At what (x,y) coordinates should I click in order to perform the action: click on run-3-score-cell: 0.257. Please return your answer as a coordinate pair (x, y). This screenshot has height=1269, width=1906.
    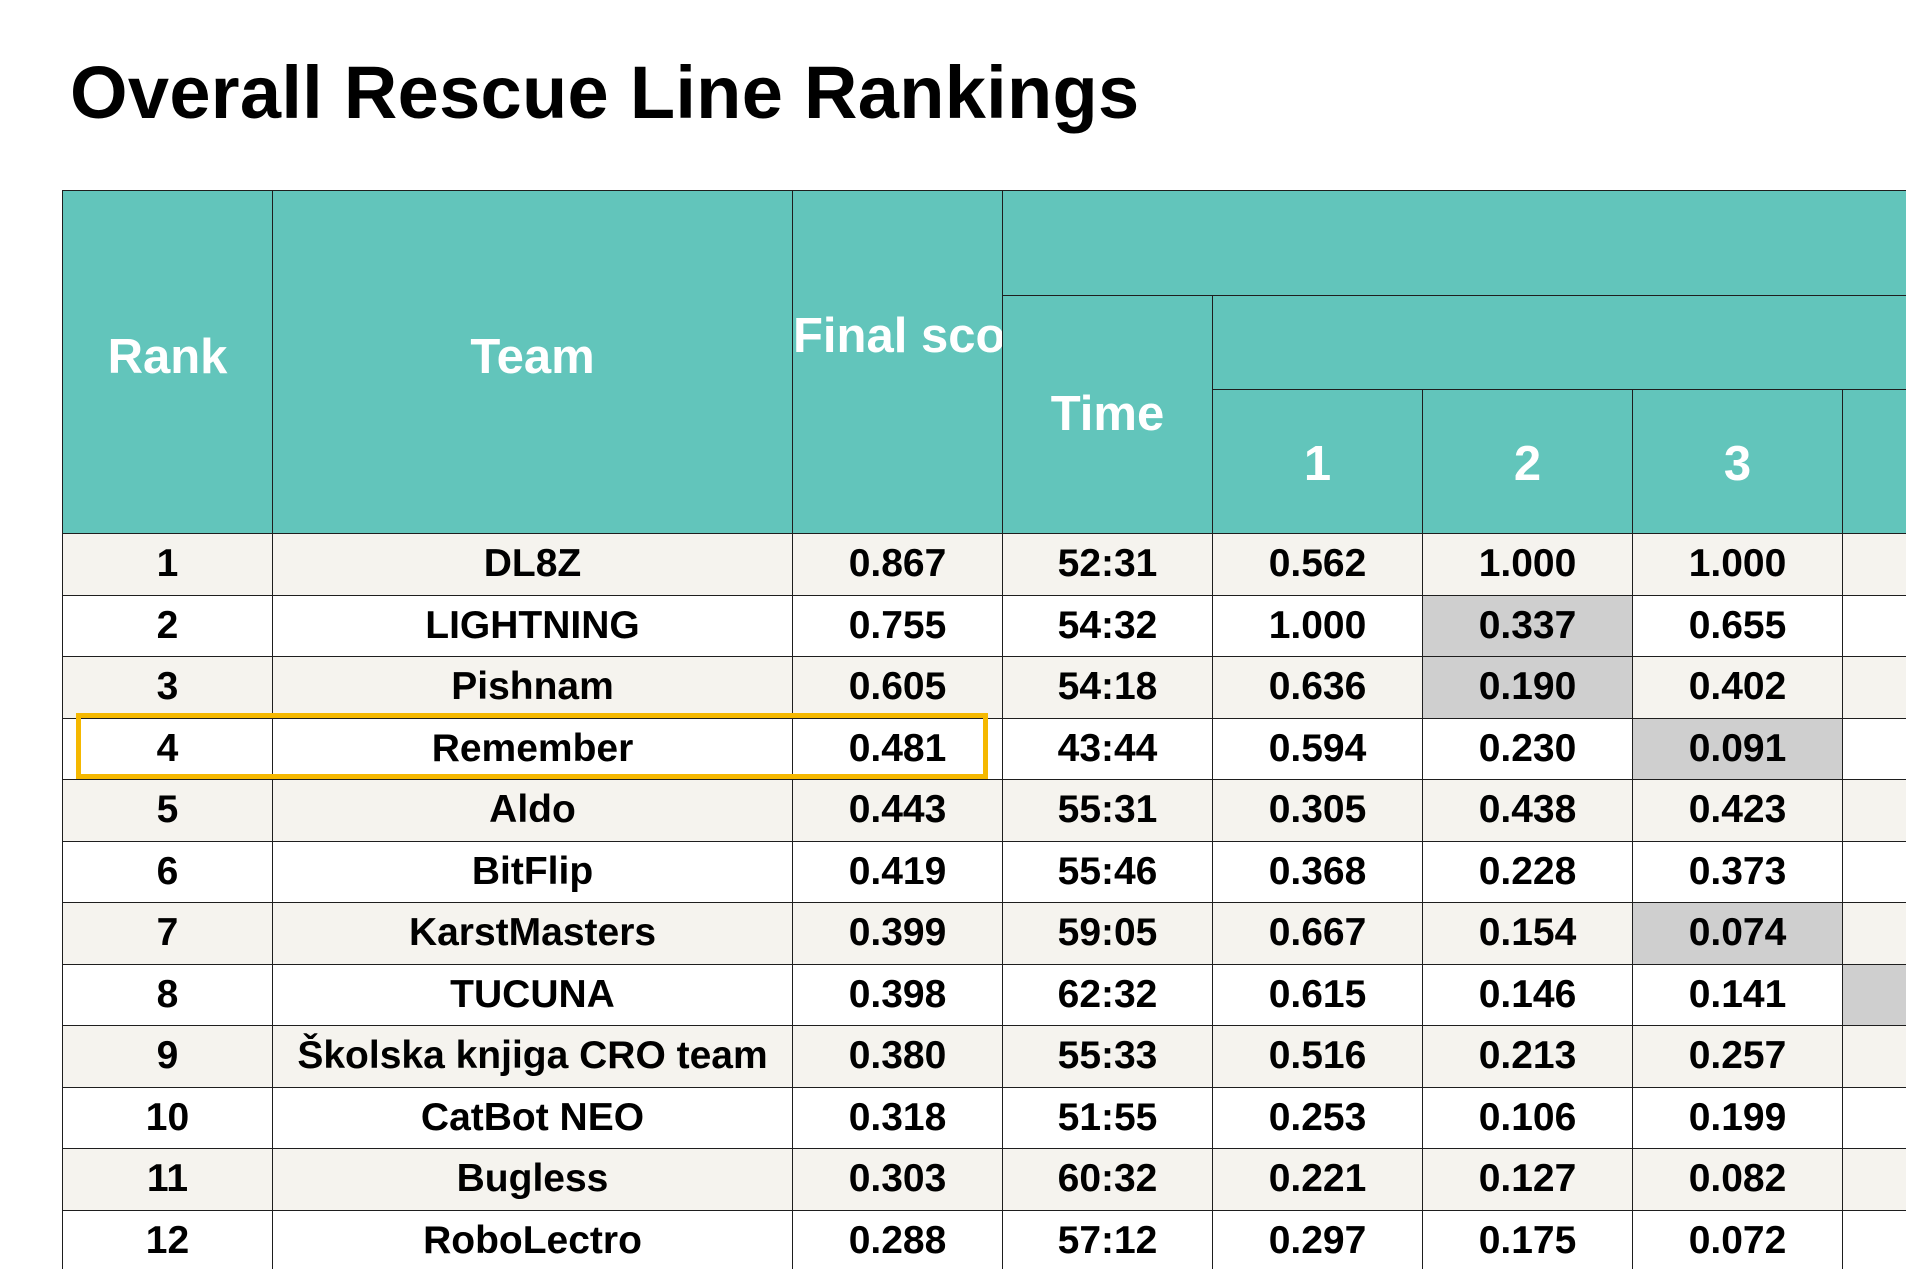
    Looking at the image, I should click on (1737, 1056).